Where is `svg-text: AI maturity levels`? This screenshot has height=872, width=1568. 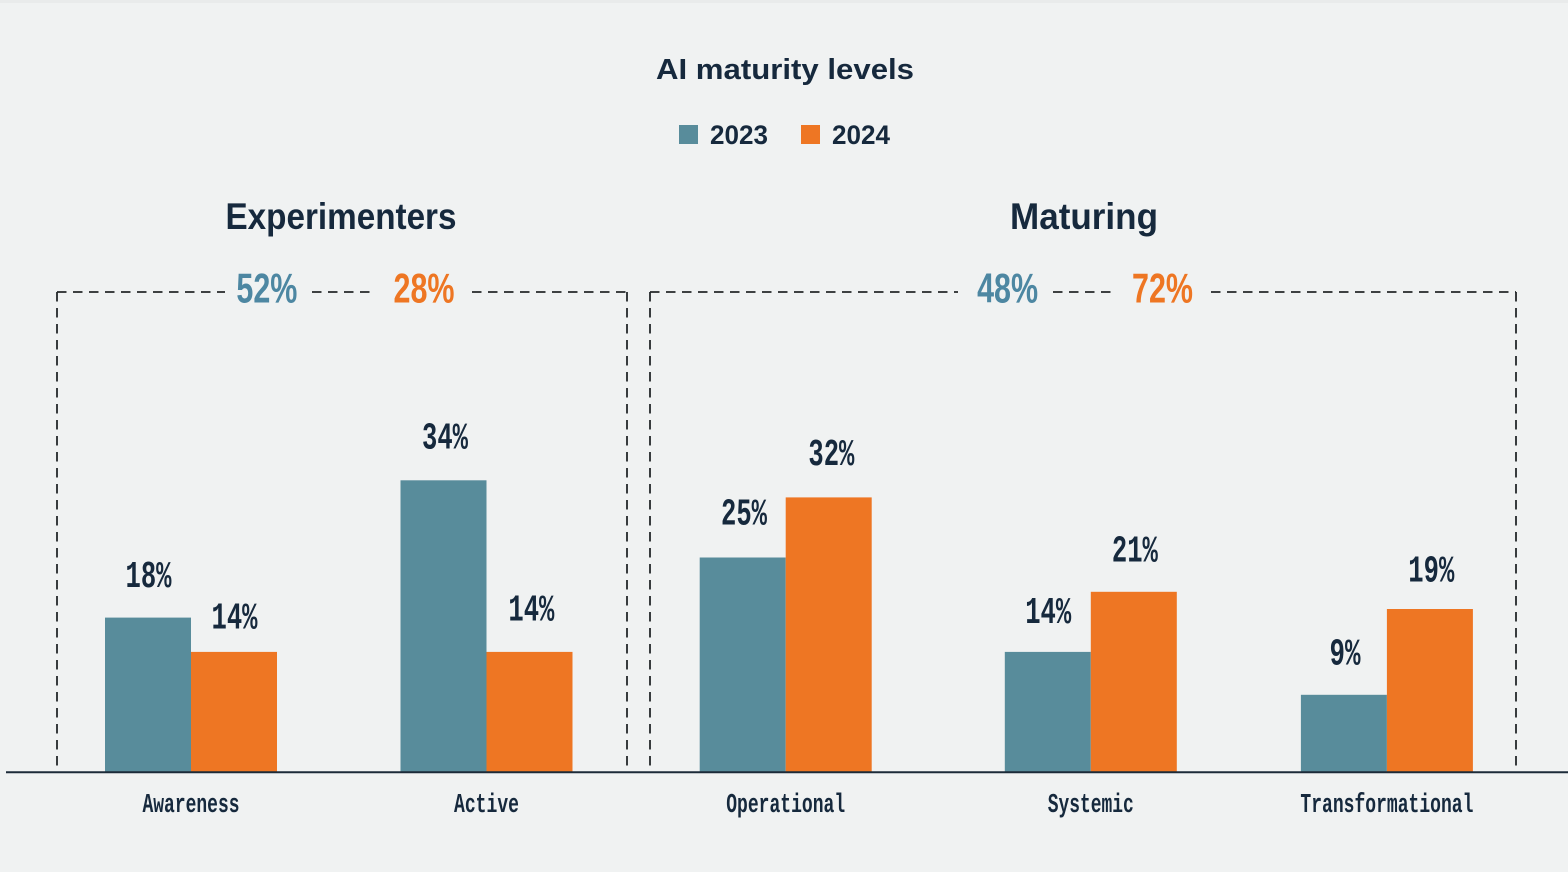 svg-text: AI maturity levels is located at coordinates (785, 70).